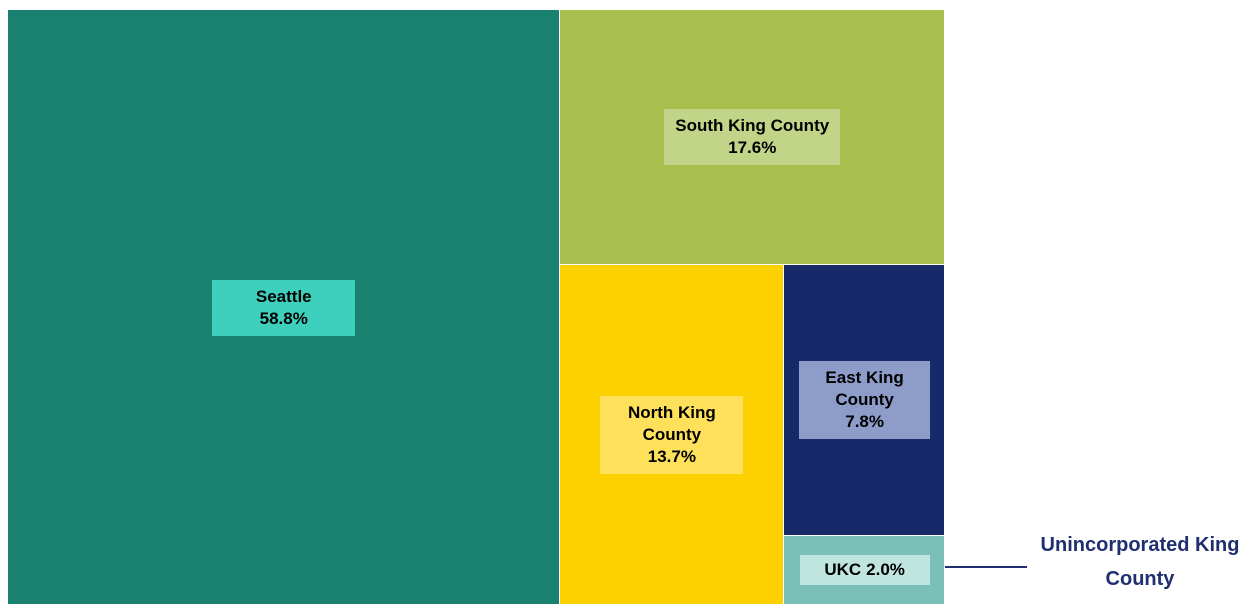  I want to click on label-box: East King County 7.8%, so click(865, 400).